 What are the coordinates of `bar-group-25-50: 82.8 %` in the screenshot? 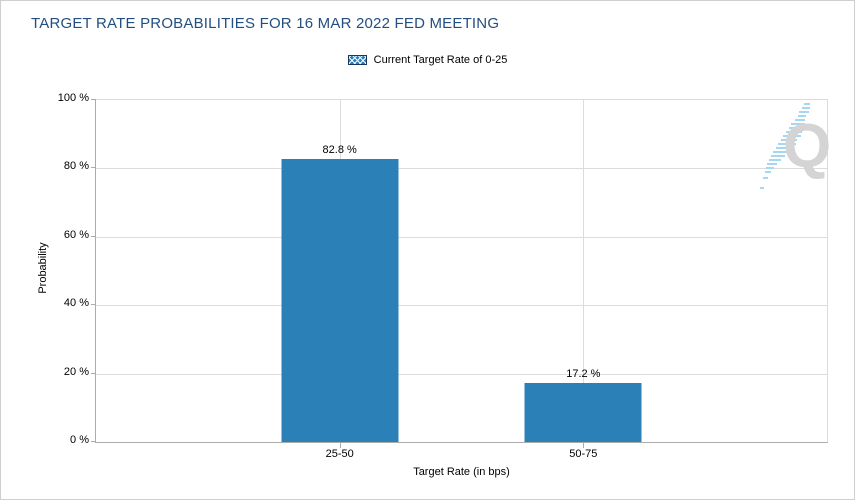 It's located at (340, 271).